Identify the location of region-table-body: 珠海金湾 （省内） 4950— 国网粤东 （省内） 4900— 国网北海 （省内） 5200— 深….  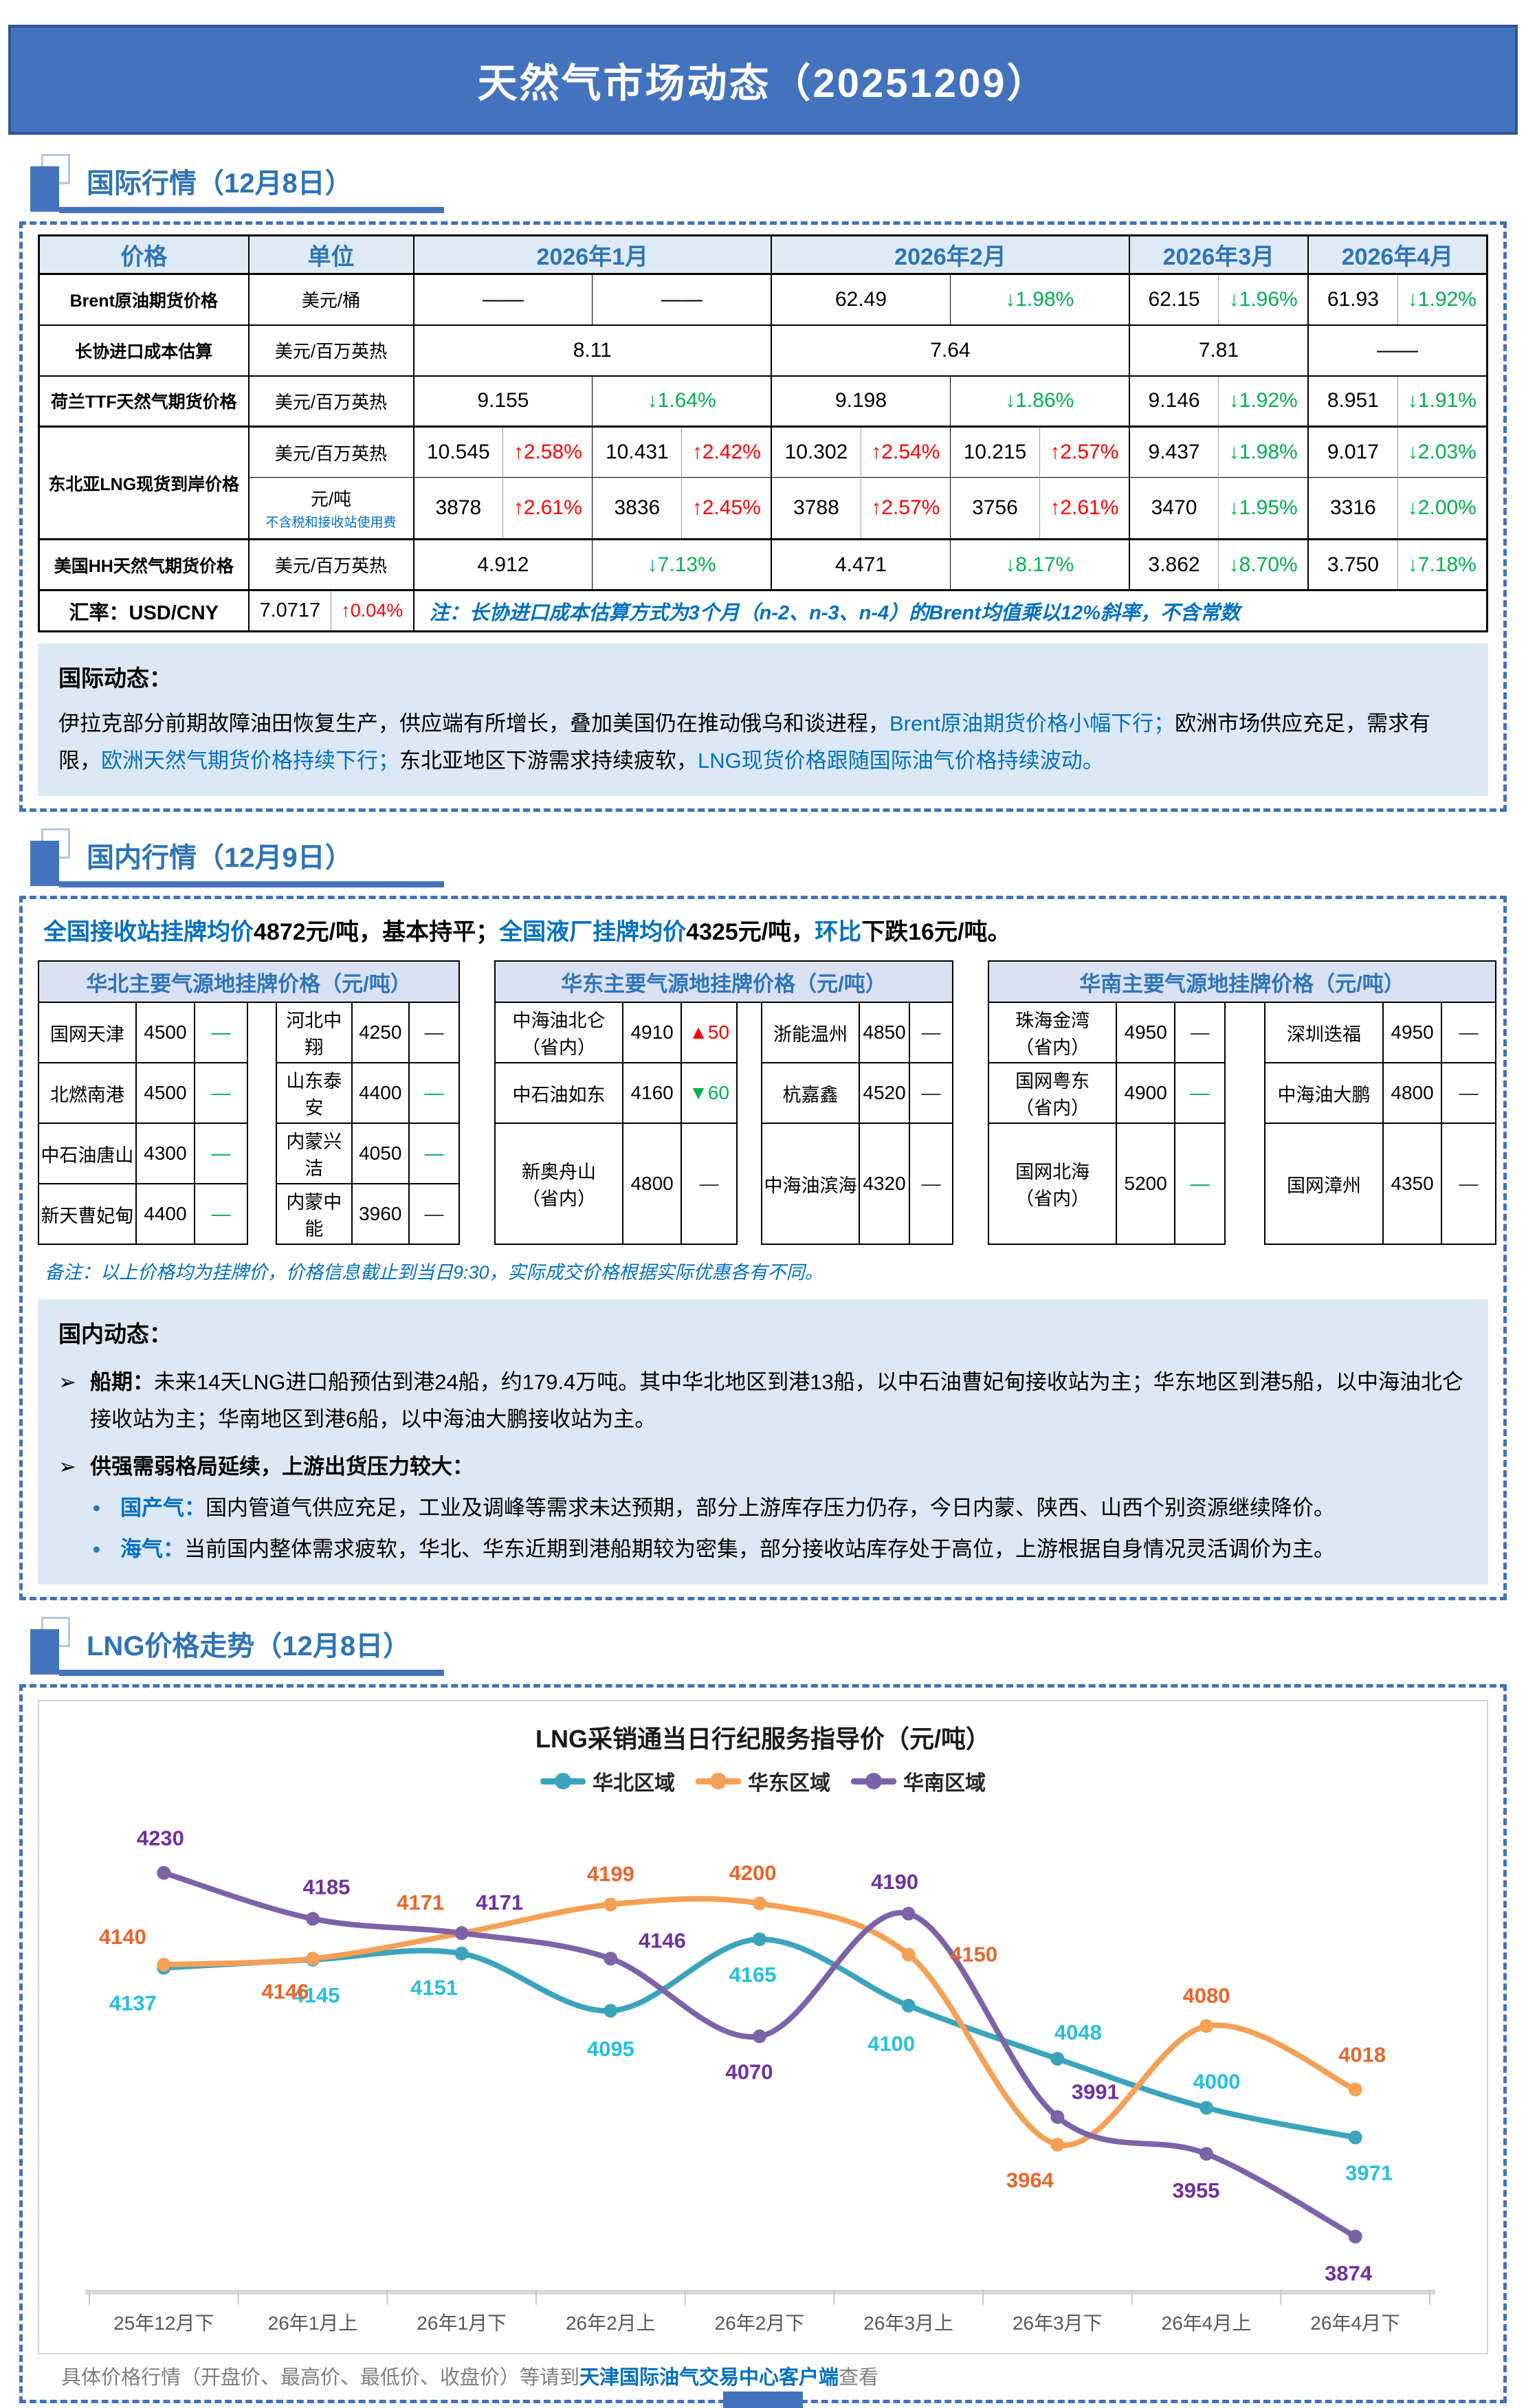
(1241, 1124).